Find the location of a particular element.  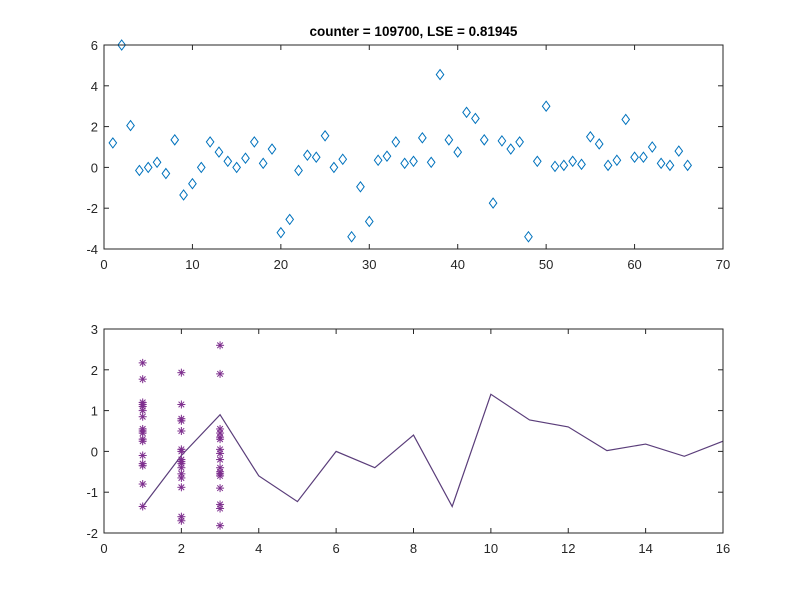

y-tick-label: -4 is located at coordinates (92, 249).